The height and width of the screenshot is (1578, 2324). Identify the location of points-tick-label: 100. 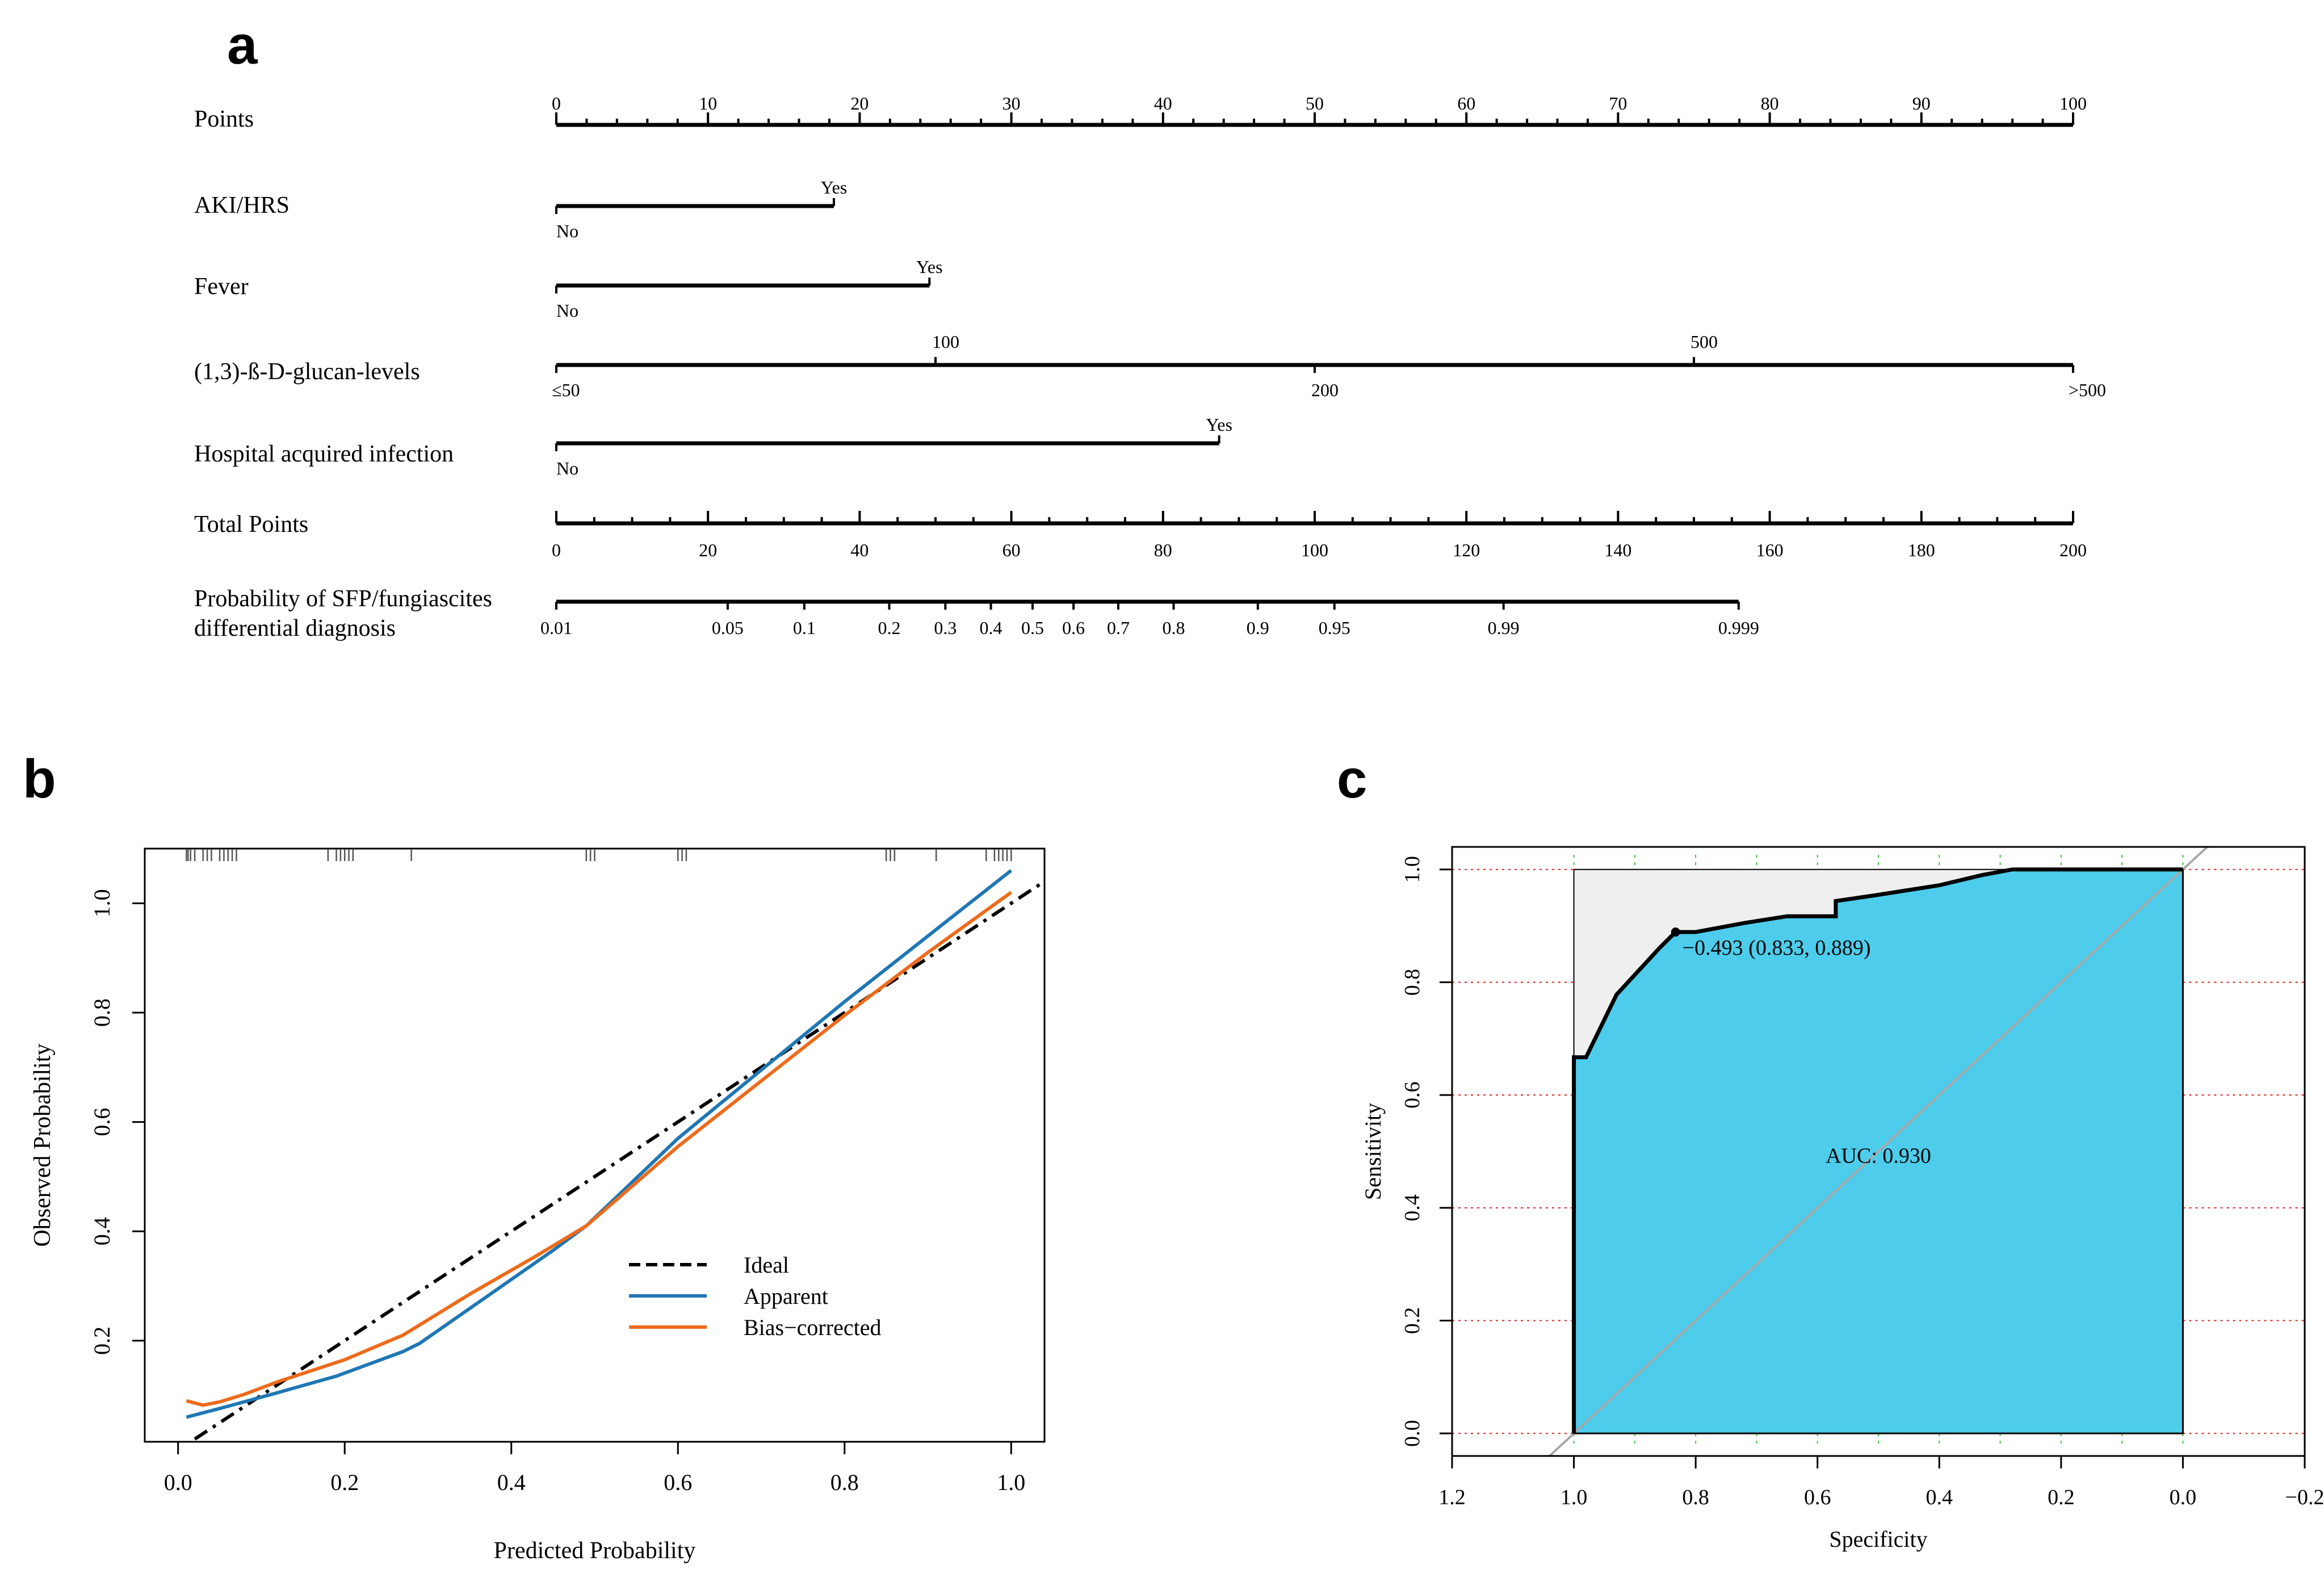
(2073, 103).